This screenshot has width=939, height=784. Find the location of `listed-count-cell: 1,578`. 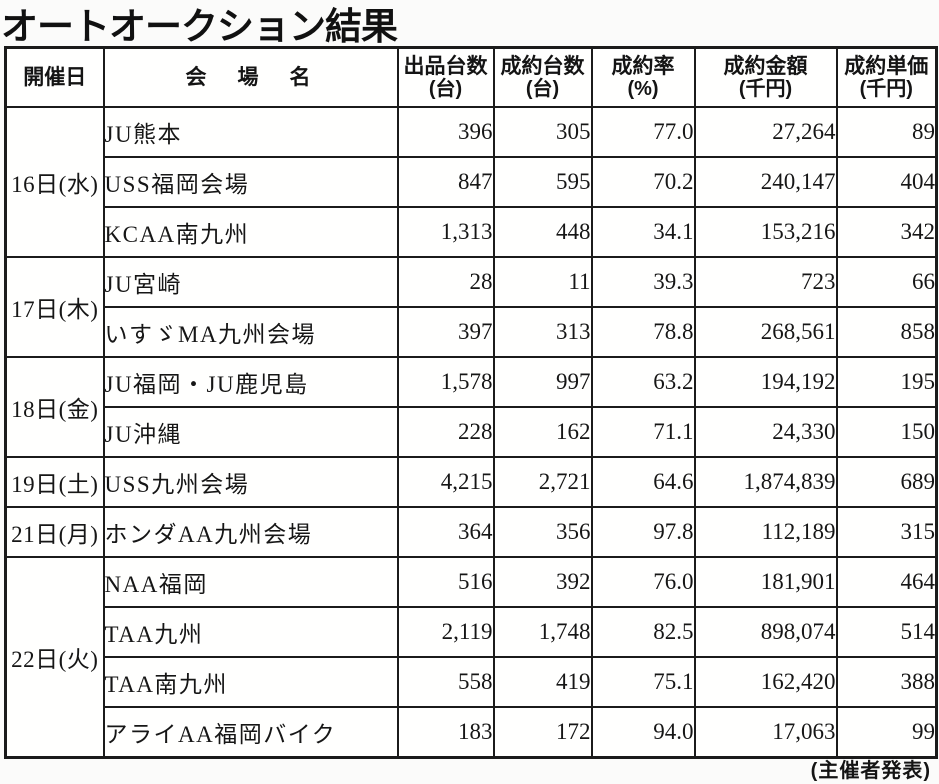

listed-count-cell: 1,578 is located at coordinates (445, 382).